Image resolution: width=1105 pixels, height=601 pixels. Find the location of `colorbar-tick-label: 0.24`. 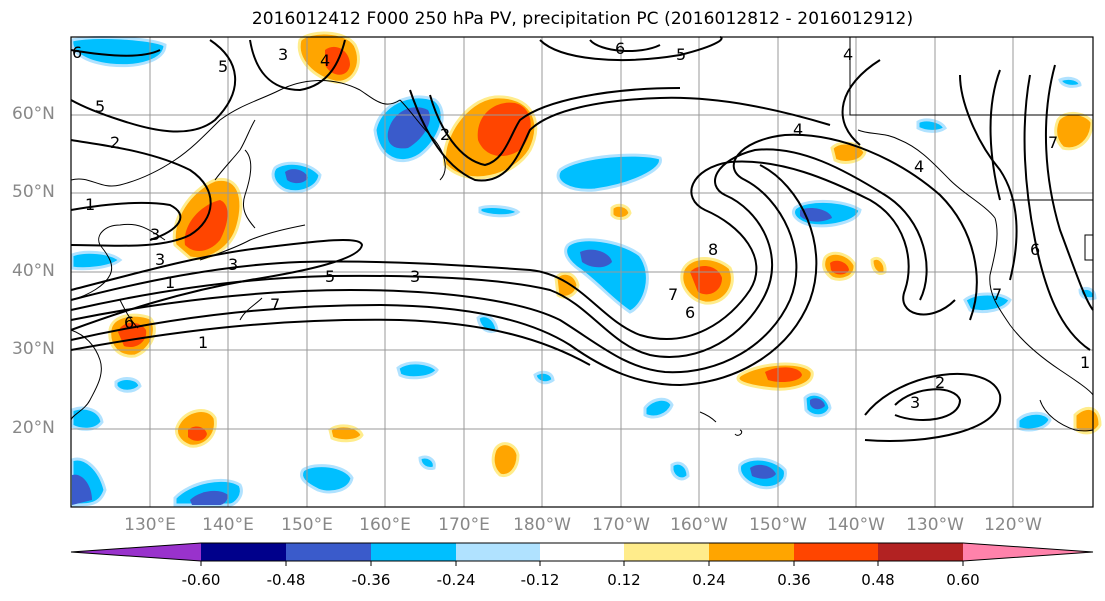

colorbar-tick-label: 0.24 is located at coordinates (709, 580).